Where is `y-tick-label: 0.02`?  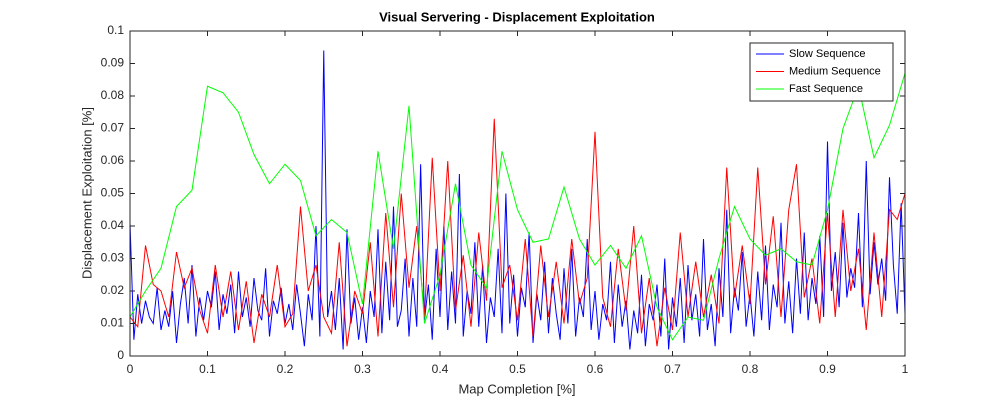
y-tick-label: 0.02 is located at coordinates (113, 290).